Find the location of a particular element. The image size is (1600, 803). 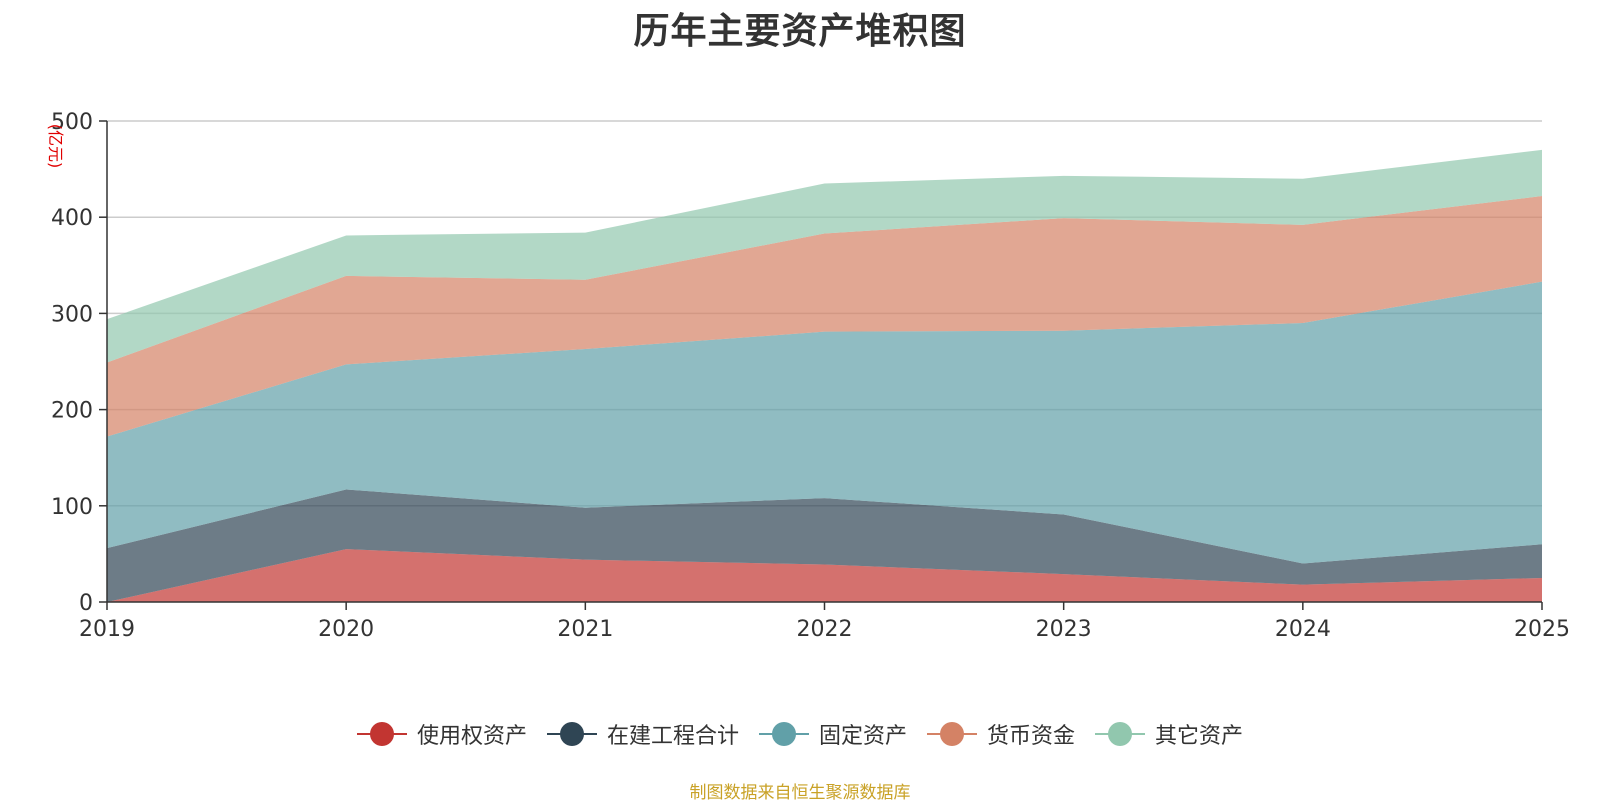

legend-item-4: 其它资产 is located at coordinates (1169, 734).